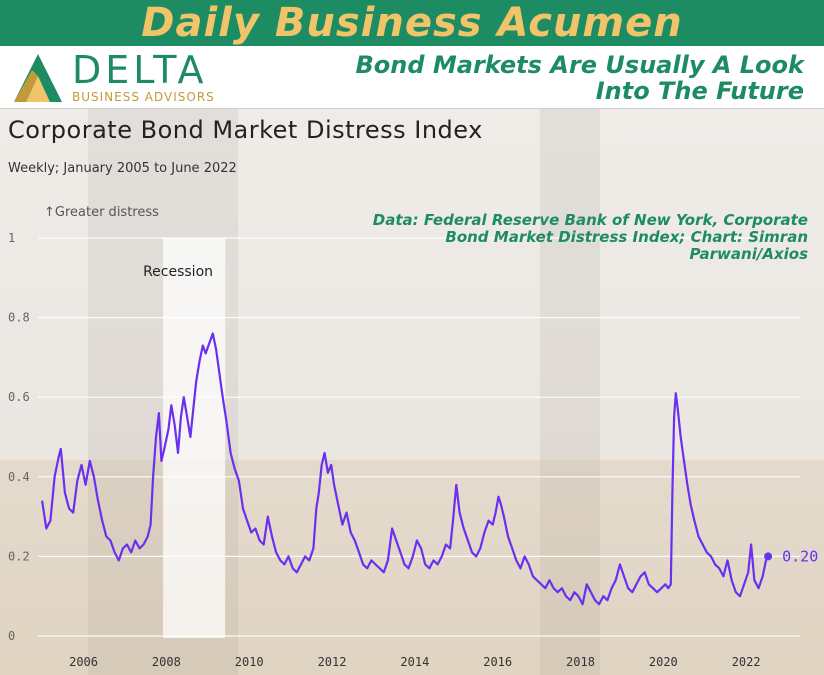 This screenshot has width=824, height=675. Describe the element at coordinates (19, 556) in the screenshot. I see `y-tick-label: 0.2` at that location.